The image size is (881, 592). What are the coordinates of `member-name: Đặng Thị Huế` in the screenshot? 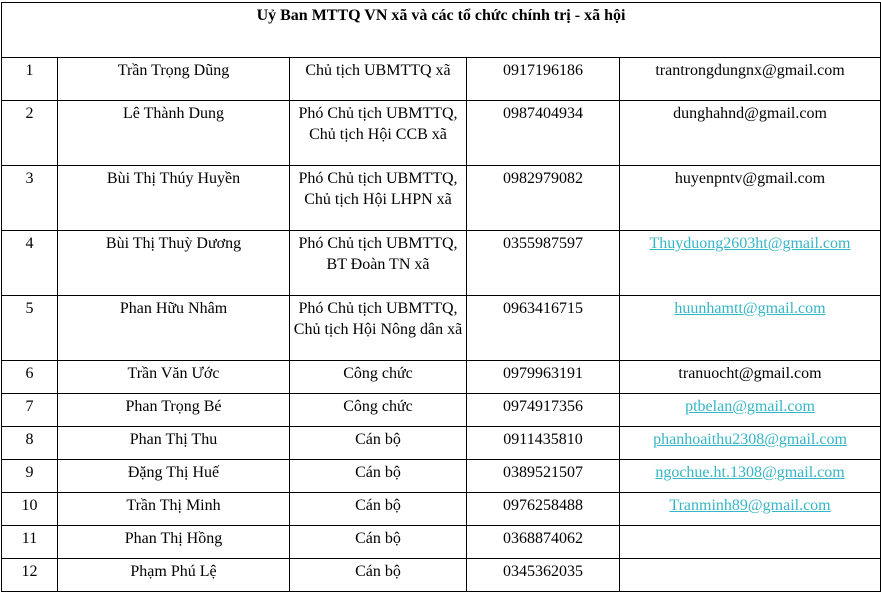 It's located at (173, 472).